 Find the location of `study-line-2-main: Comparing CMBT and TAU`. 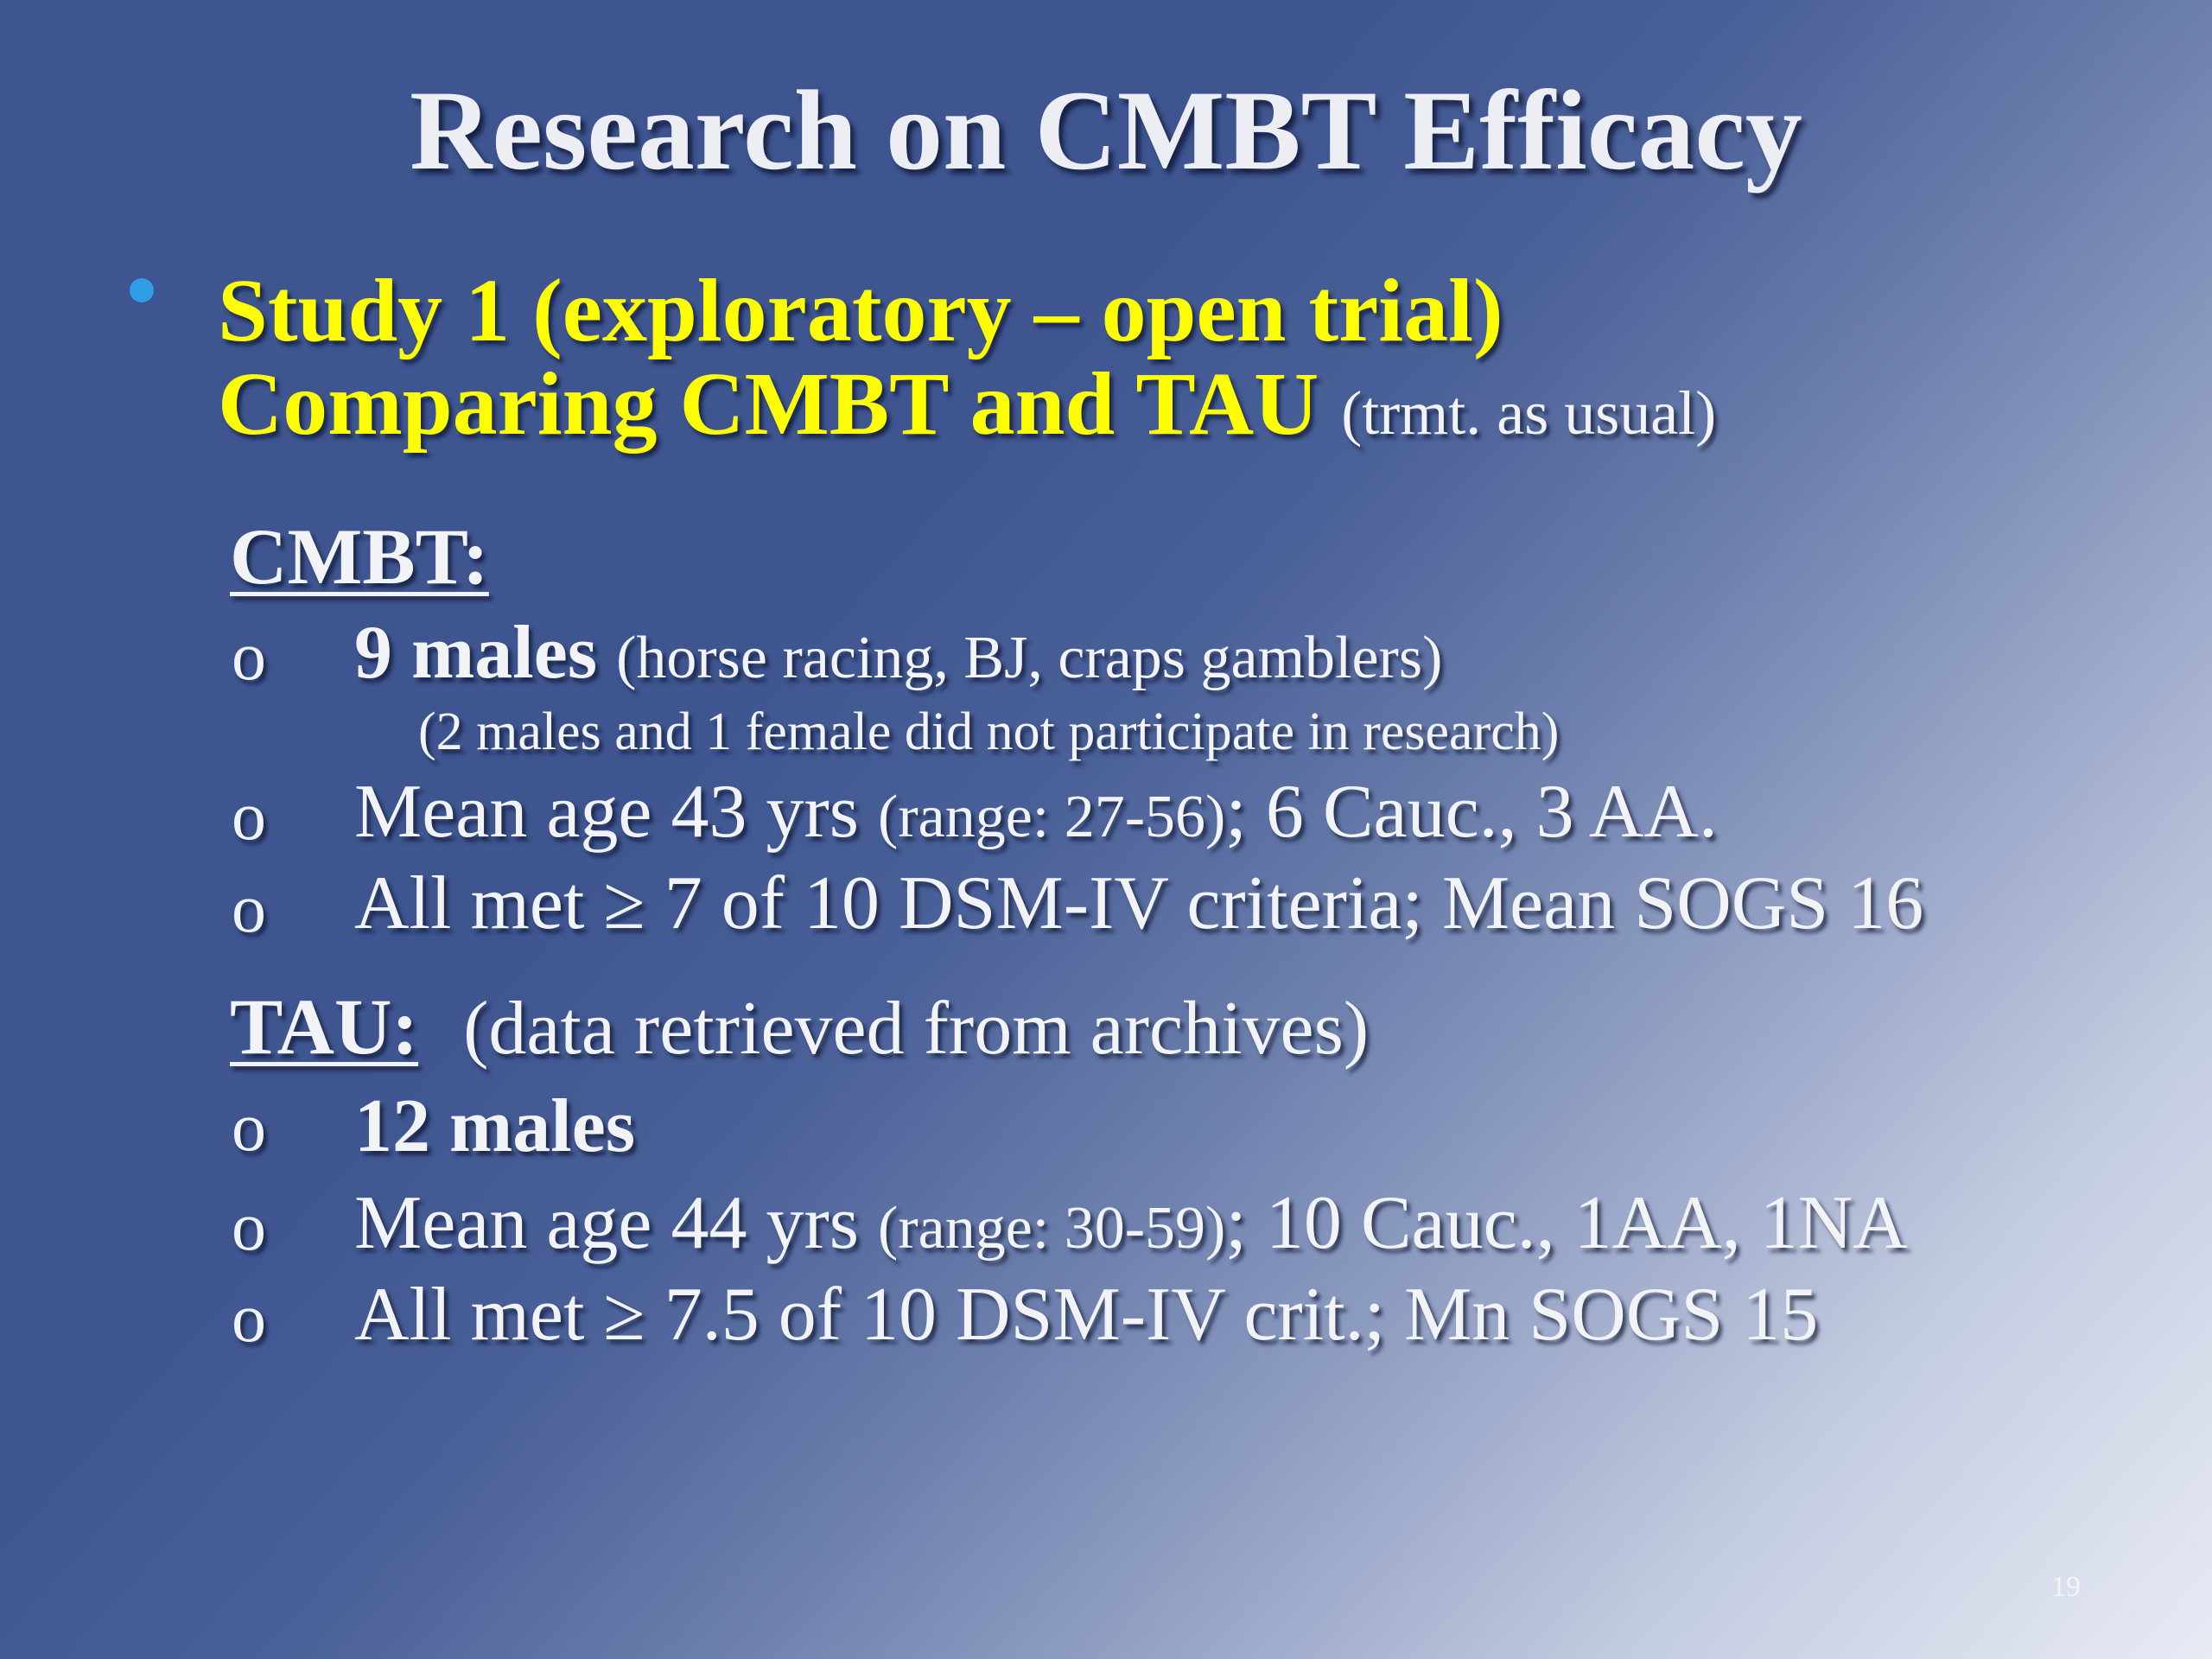

study-line-2-main: Comparing CMBT and TAU is located at coordinates (768, 404).